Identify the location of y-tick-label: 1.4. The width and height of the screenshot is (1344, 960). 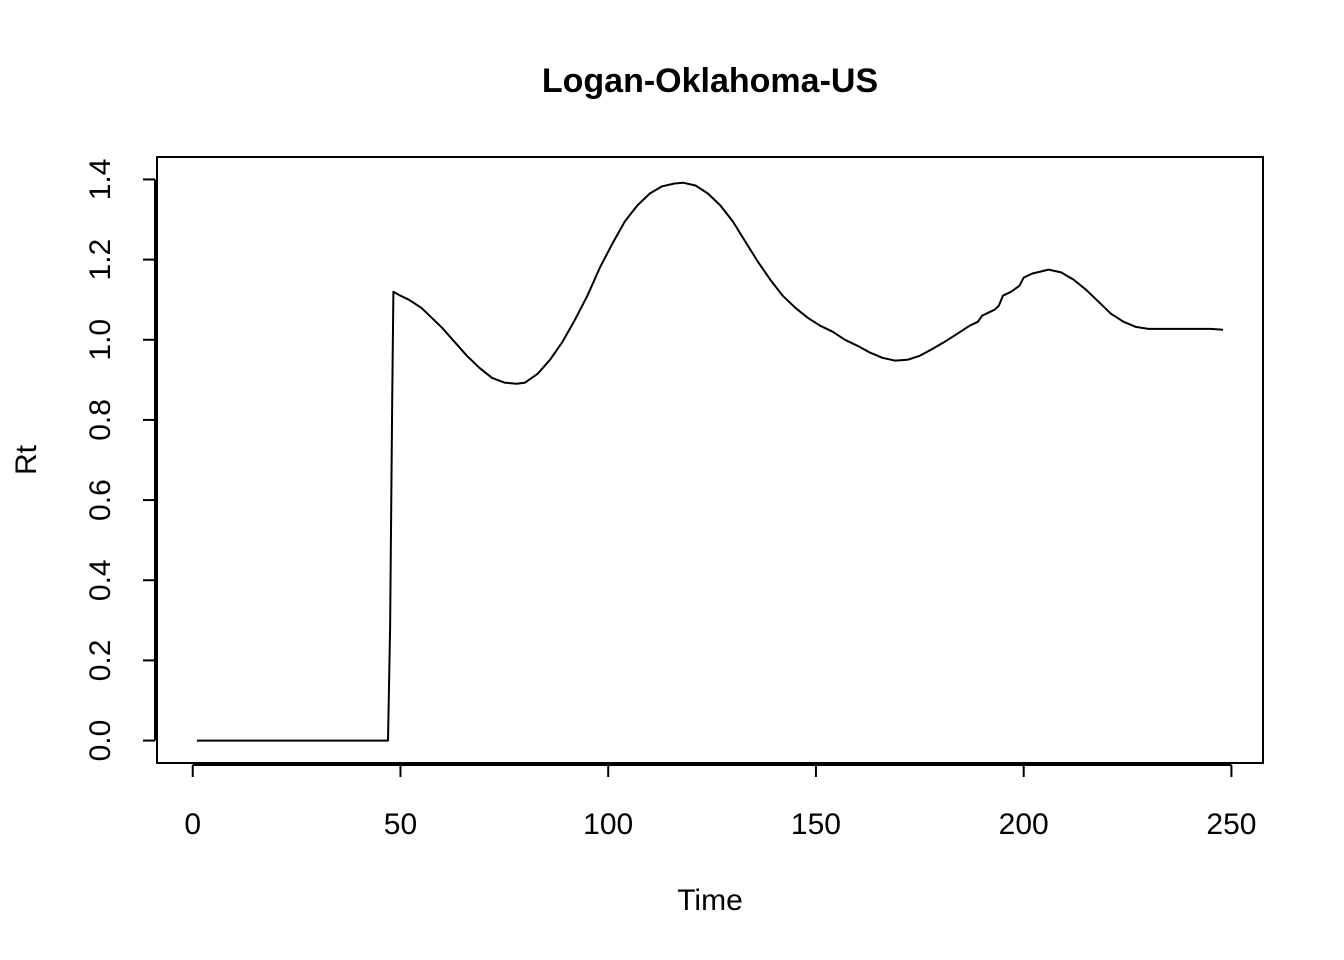
(100, 180).